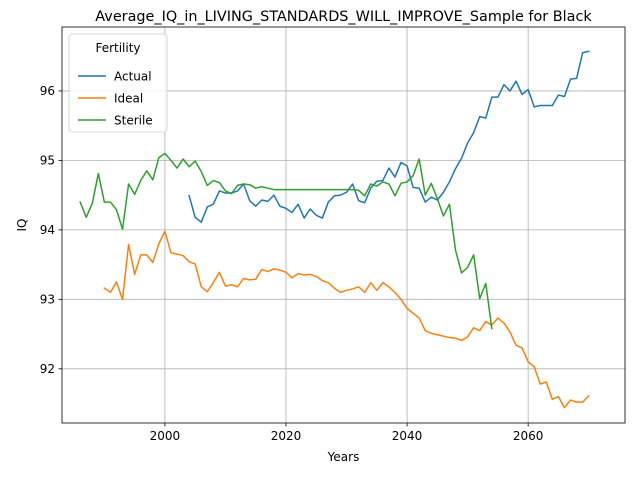 The width and height of the screenshot is (640, 480). What do you see at coordinates (286, 436) in the screenshot?
I see `x-tick-label: 2020` at bounding box center [286, 436].